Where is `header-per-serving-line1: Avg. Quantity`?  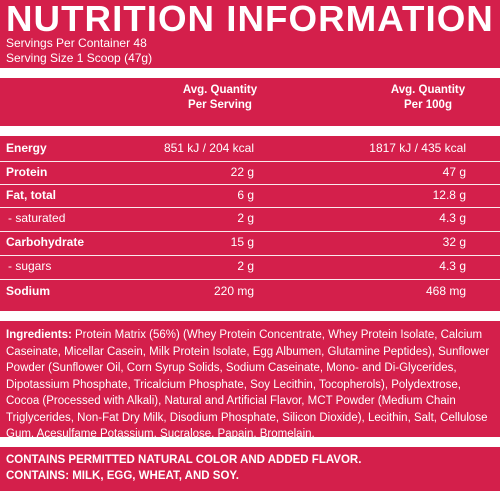 header-per-serving-line1: Avg. Quantity is located at coordinates (220, 90).